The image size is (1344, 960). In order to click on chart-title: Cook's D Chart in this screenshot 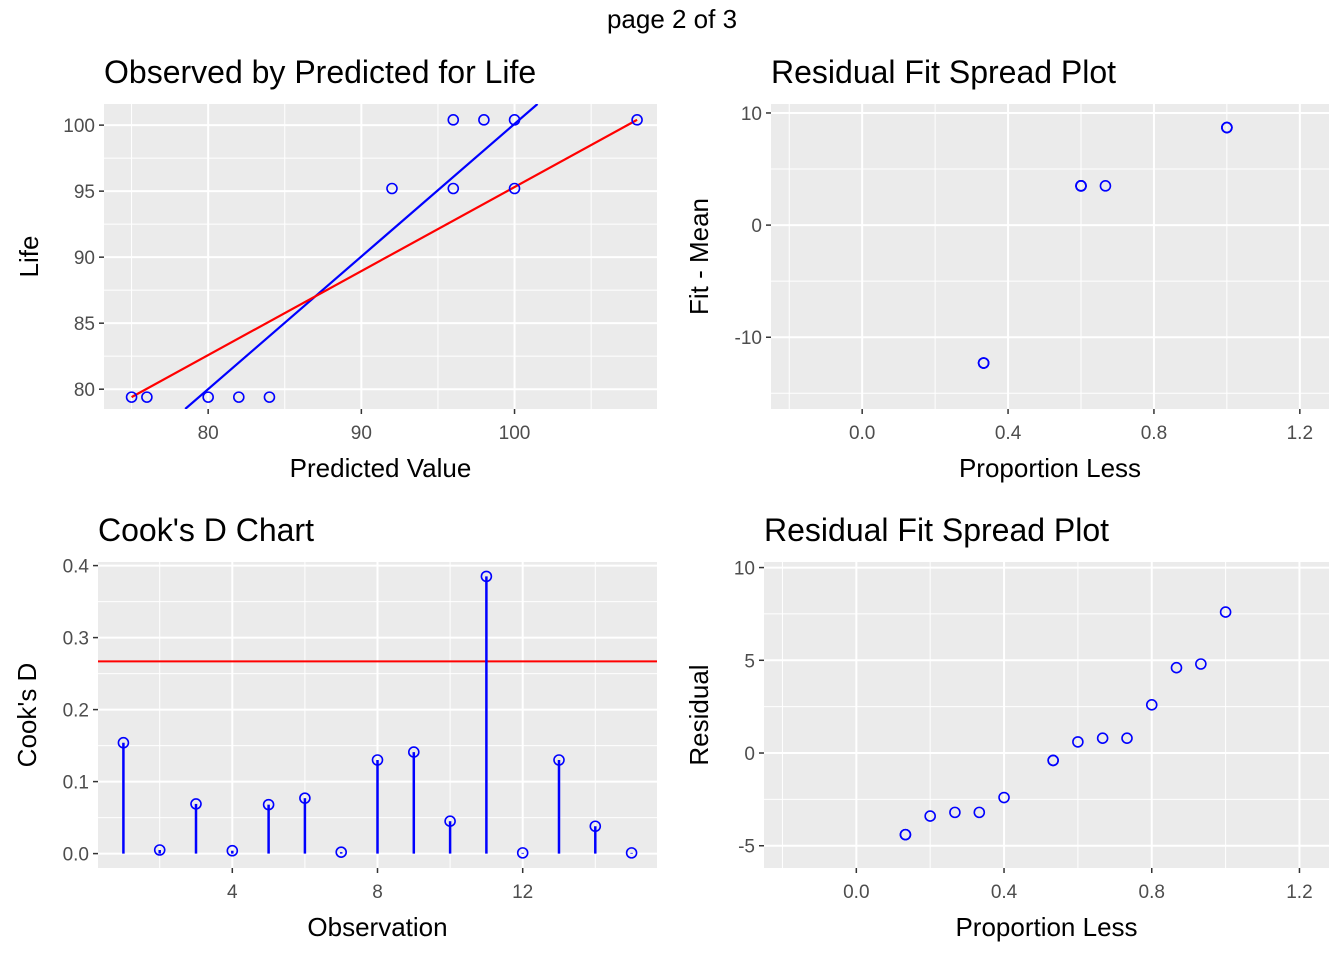, I will do `click(206, 530)`.